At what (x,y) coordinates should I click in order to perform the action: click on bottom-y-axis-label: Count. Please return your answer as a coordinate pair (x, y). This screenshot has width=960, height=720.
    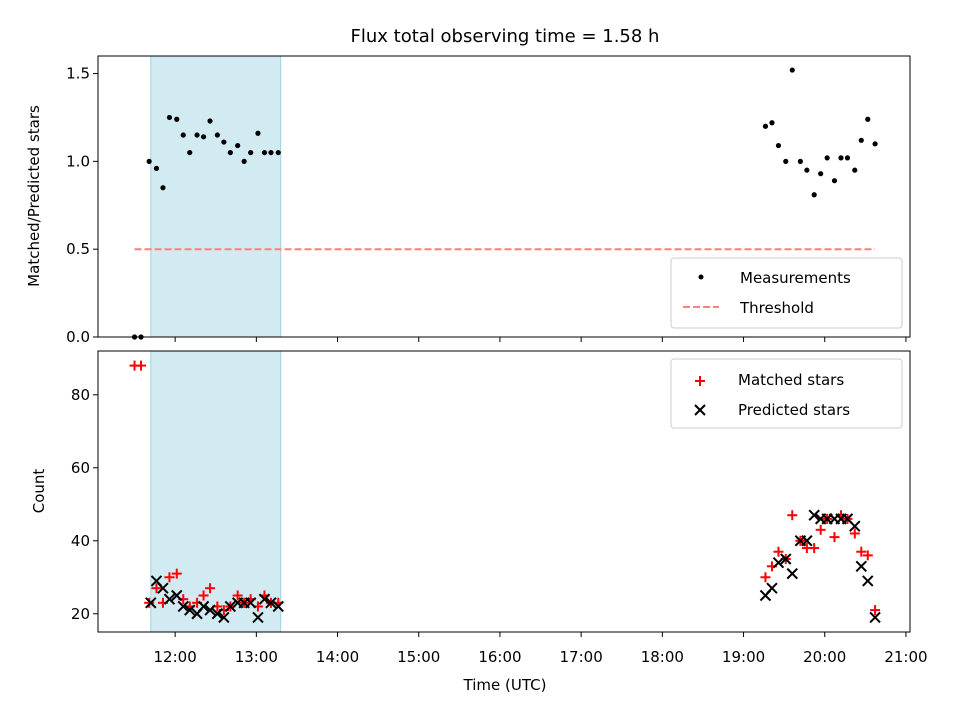
    Looking at the image, I should click on (39, 491).